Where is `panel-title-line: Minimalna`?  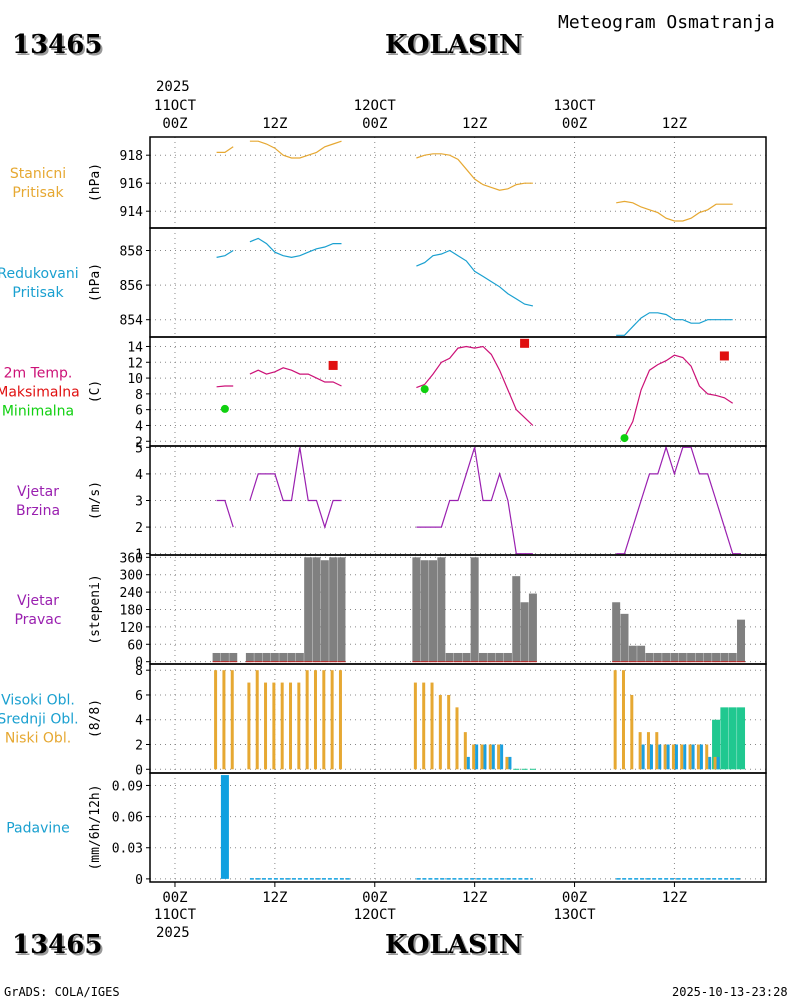 panel-title-line: Minimalna is located at coordinates (38, 412).